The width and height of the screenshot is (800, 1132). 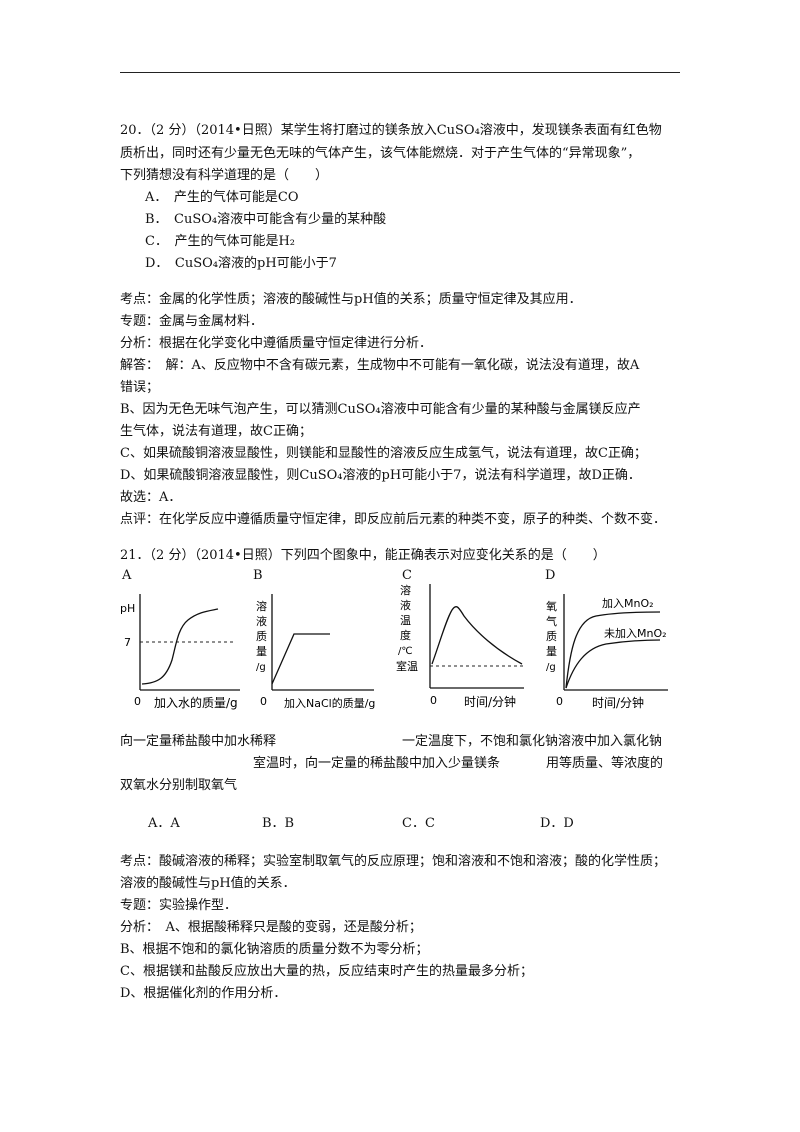 I want to click on no-catalyst-curve, so click(x=613, y=664).